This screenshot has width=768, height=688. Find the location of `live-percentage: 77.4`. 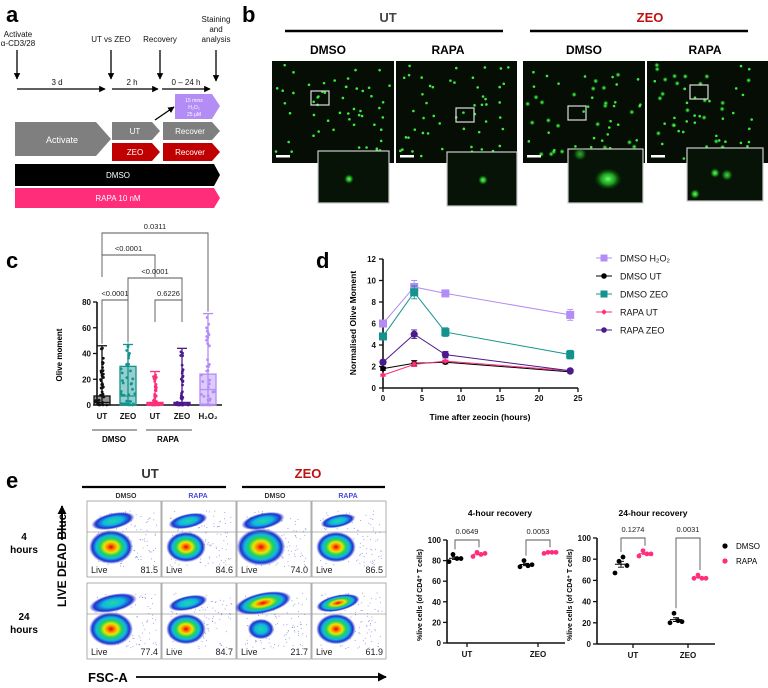

live-percentage: 77.4 is located at coordinates (149, 652).